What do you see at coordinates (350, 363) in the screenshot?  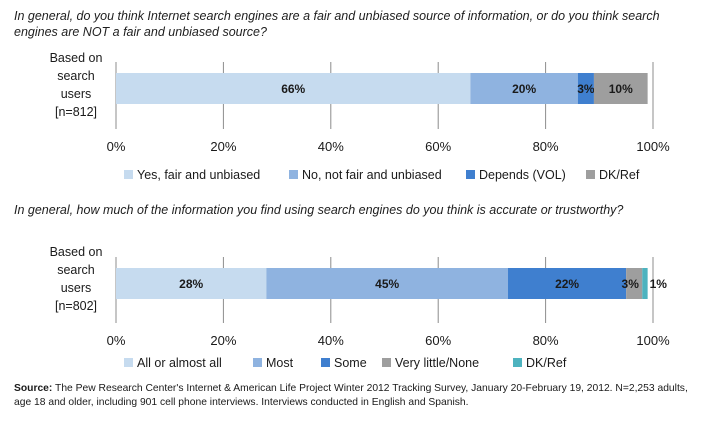 I see `legend-label: Some` at bounding box center [350, 363].